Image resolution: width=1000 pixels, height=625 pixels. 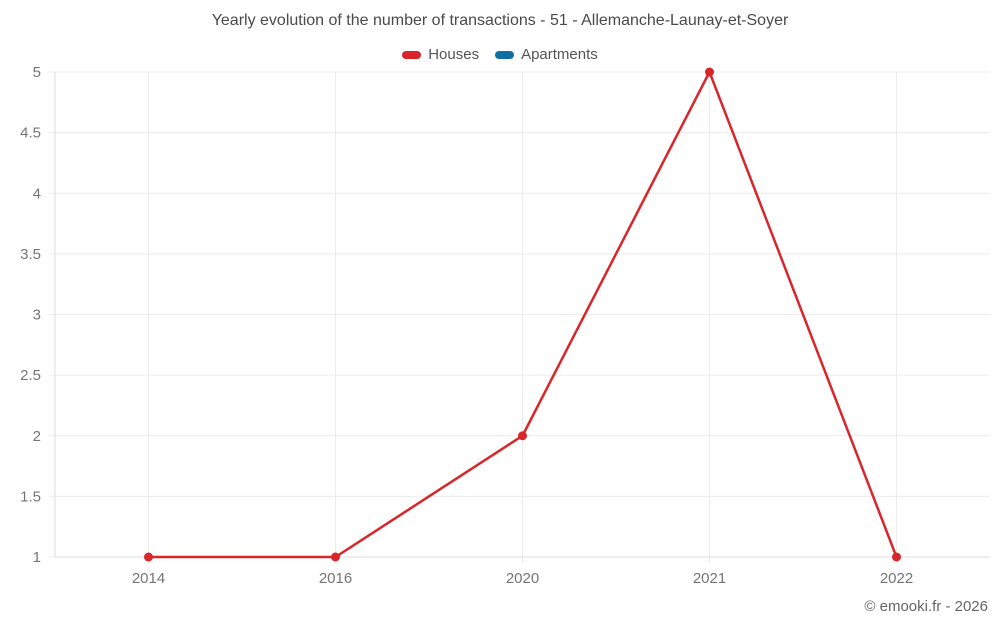 I want to click on y-tick-label: 1, so click(x=37, y=557).